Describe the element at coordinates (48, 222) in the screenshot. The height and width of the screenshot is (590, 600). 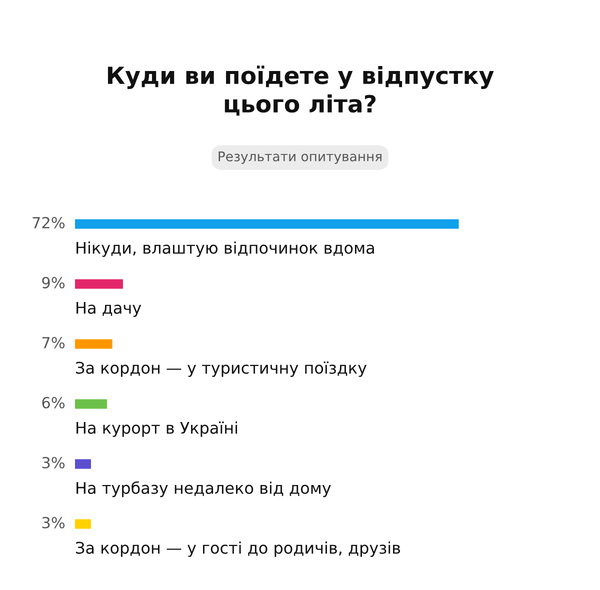
I see `data-label: 72%` at that location.